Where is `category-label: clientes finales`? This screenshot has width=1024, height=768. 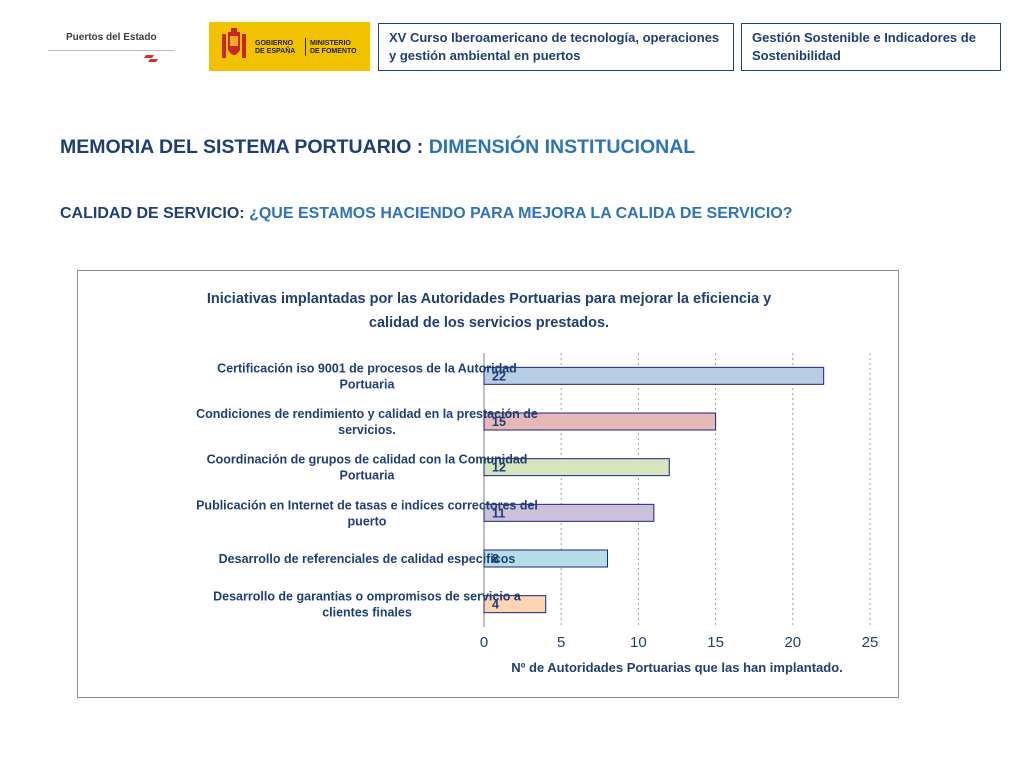
category-label: clientes finales is located at coordinates (367, 613).